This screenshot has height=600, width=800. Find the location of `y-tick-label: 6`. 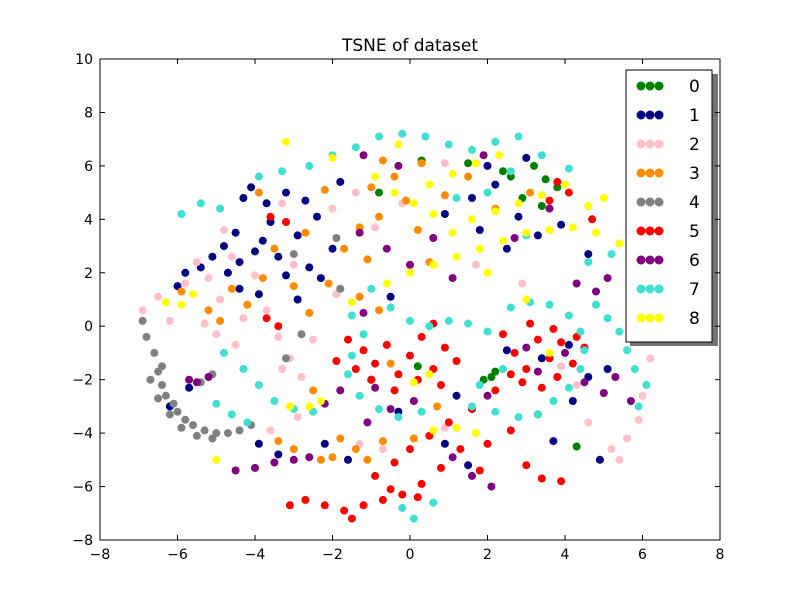

y-tick-label: 6 is located at coordinates (88, 167).